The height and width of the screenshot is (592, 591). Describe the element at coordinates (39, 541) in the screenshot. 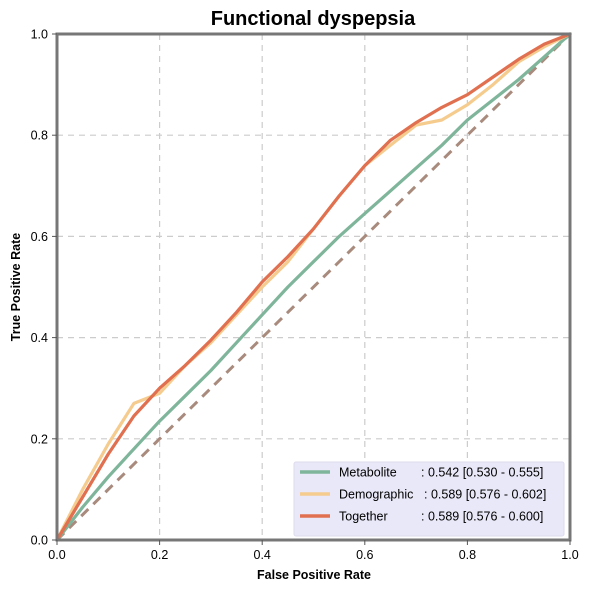

I see `y-tick-label: 0.0` at that location.